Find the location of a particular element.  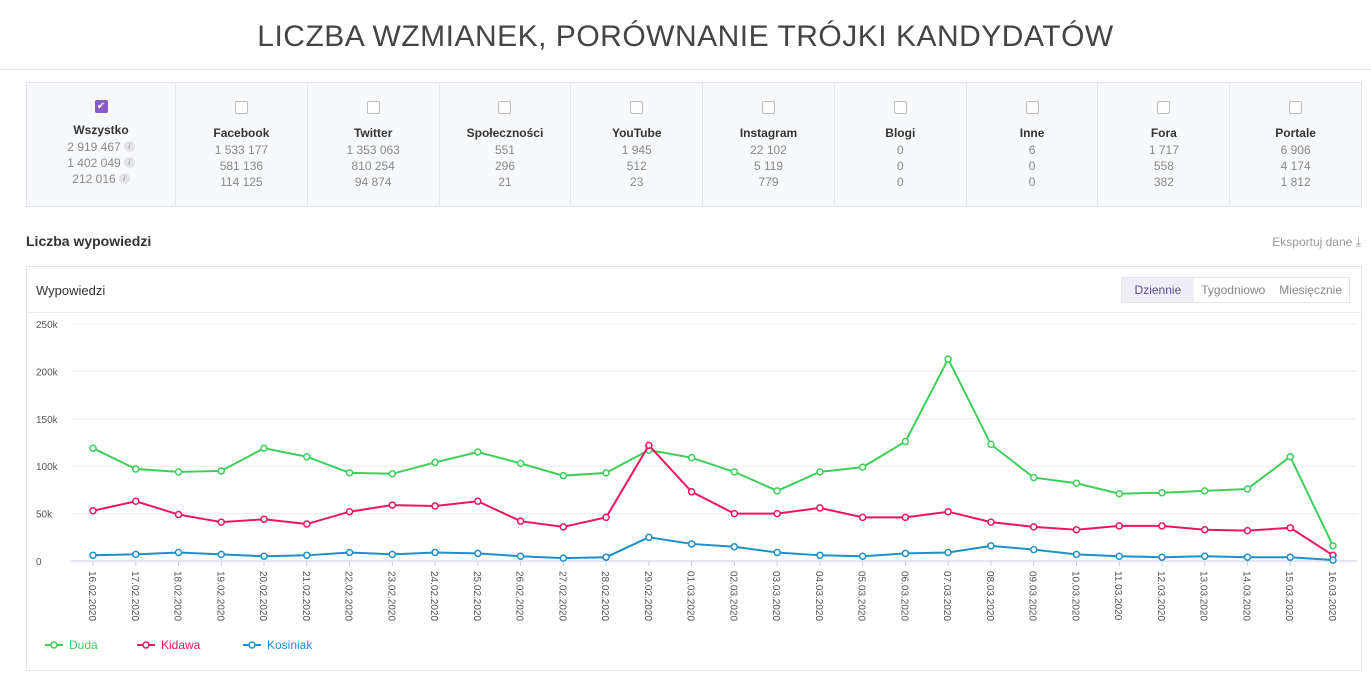

source-fora: Fora 1 717 558 382 is located at coordinates (1163, 144).